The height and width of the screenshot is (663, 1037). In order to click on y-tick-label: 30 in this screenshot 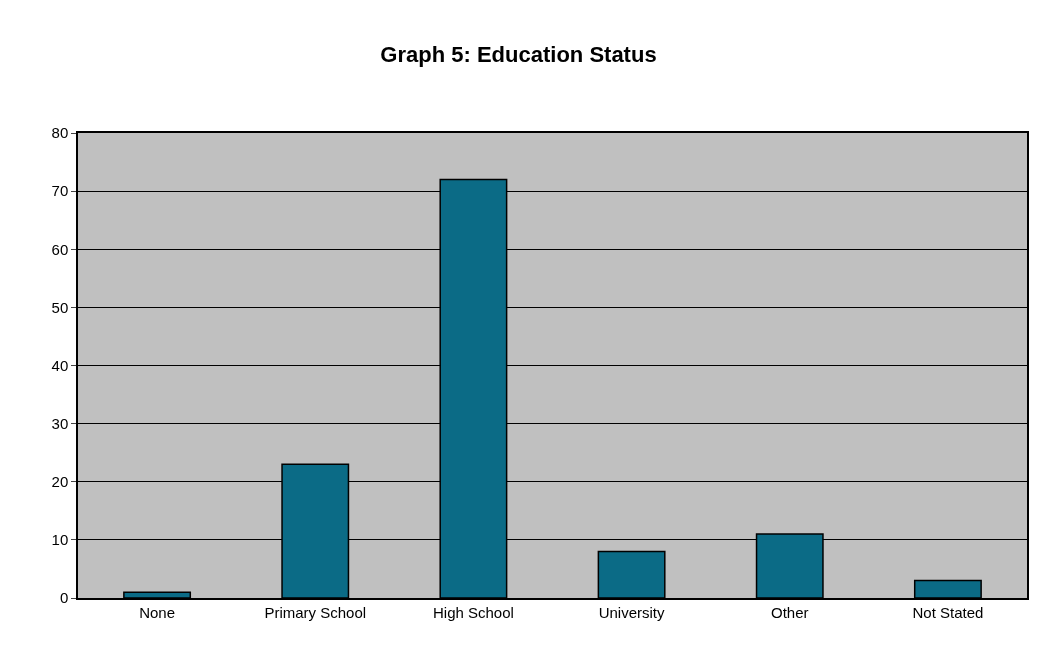, I will do `click(60, 423)`.